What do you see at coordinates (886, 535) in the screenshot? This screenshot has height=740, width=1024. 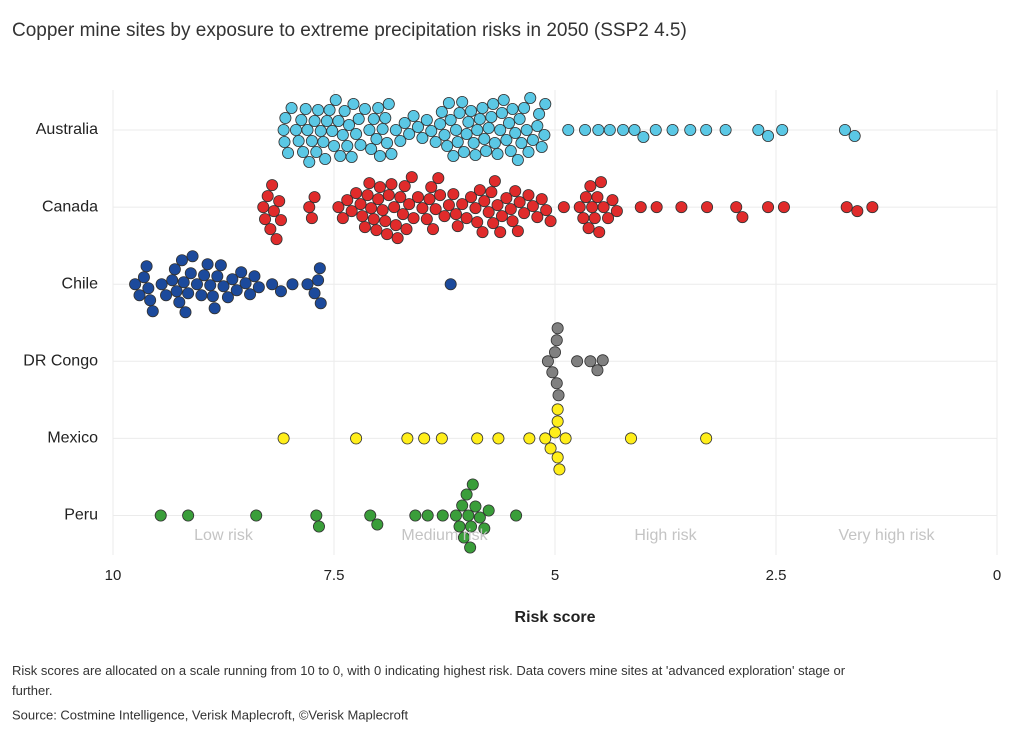 I see `zone-label: Very high risk` at bounding box center [886, 535].